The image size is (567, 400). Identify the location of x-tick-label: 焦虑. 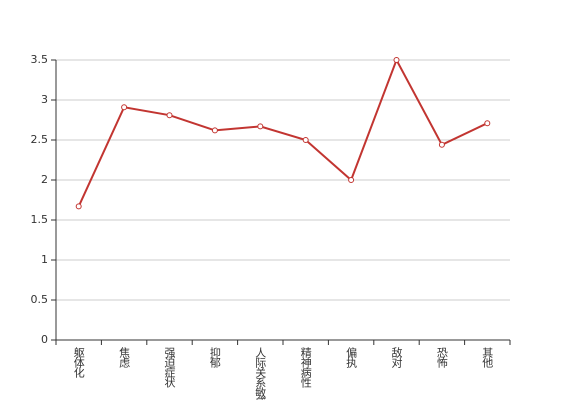
(124, 357).